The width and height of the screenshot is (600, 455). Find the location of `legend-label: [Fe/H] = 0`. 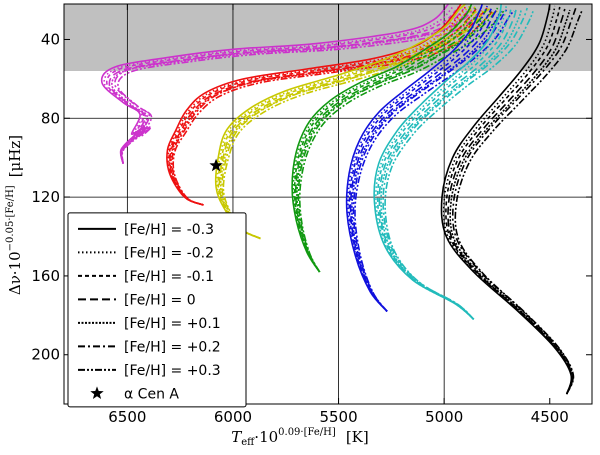

legend-label: [Fe/H] = 0 is located at coordinates (160, 300).